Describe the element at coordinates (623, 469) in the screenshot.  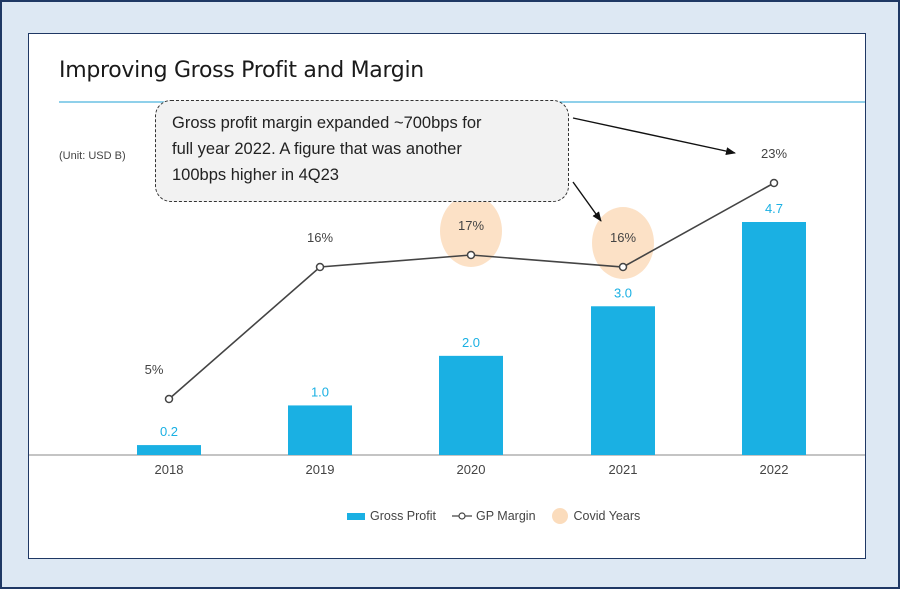
I see `x-tick-label: 2021` at that location.